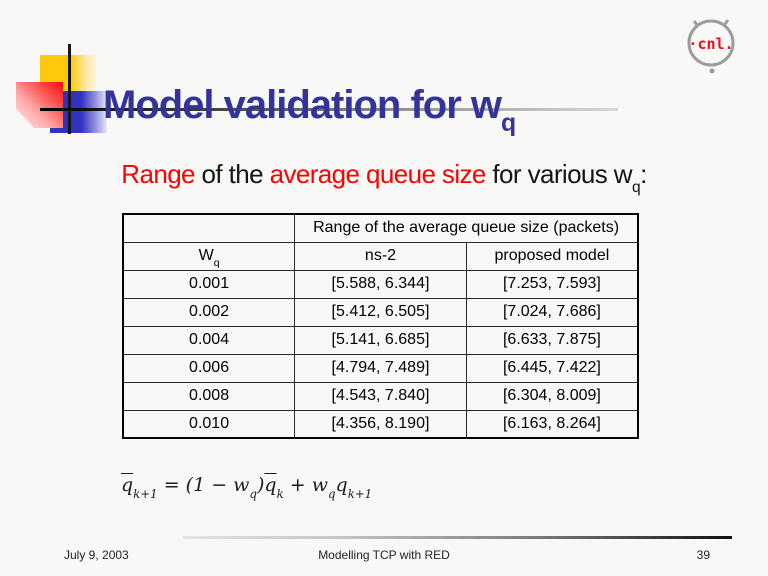  Describe the element at coordinates (232, 174) in the screenshot. I see `subtitle-text-1: of the` at that location.